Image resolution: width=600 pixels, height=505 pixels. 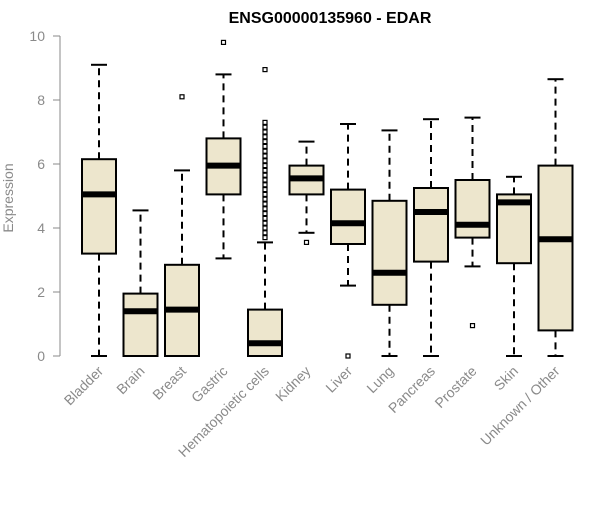 I want to click on x-label-unknown-other: Unknown / Other, so click(x=520, y=406).